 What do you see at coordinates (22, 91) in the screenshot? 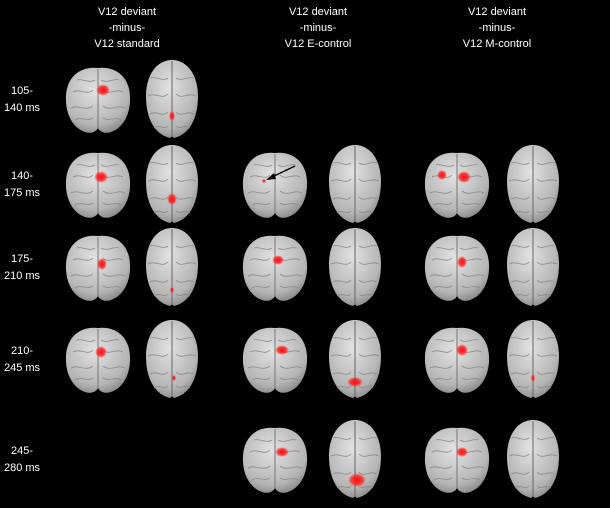
I see `row-label: 105-` at bounding box center [22, 91].